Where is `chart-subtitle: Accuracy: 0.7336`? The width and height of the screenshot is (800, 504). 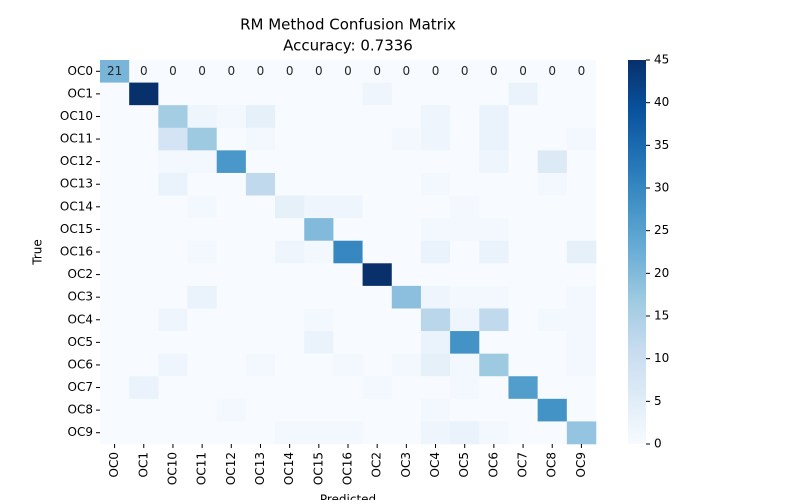 chart-subtitle: Accuracy: 0.7336 is located at coordinates (348, 46).